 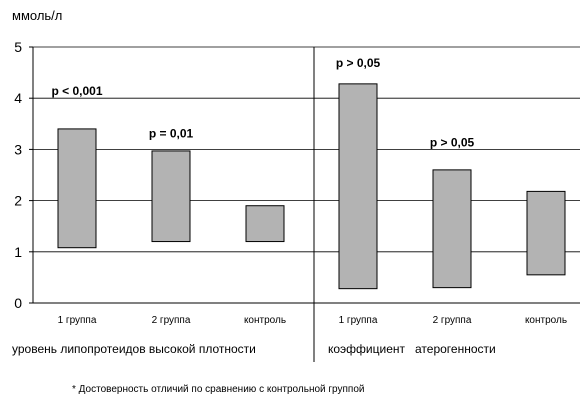 I want to click on y-axis-ticks: 0 1 2 3 4 5, so click(x=23, y=175).